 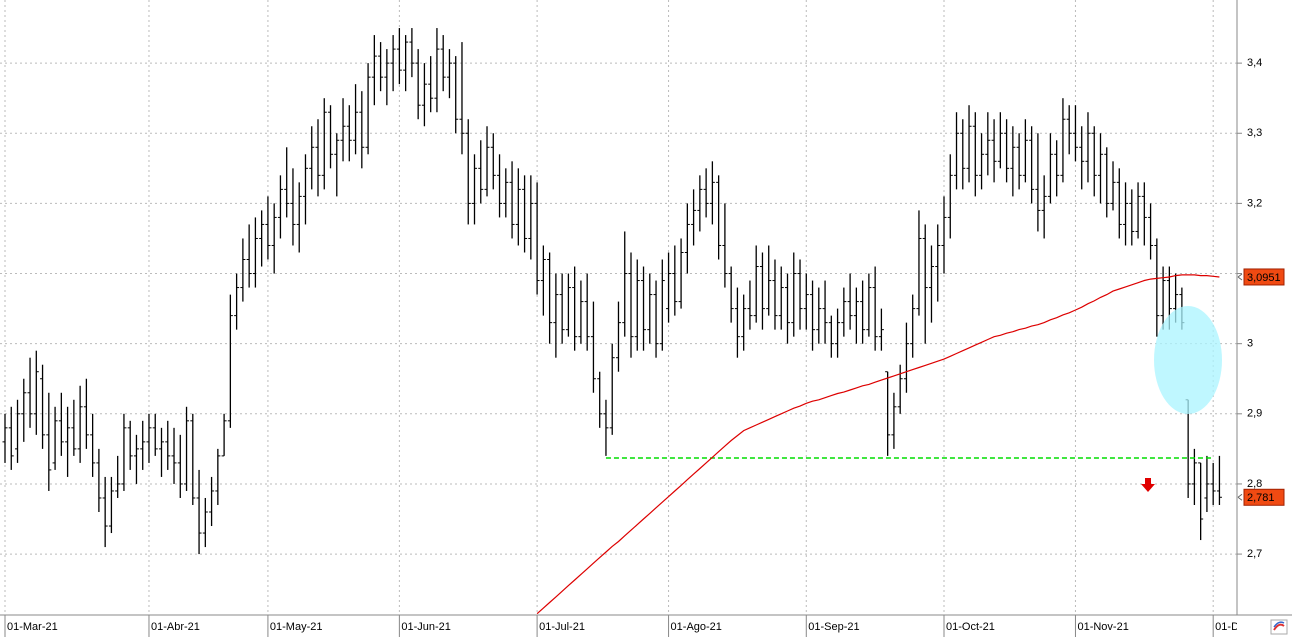 What do you see at coordinates (1254, 203) in the screenshot?
I see `y-tick-label: 3,2` at bounding box center [1254, 203].